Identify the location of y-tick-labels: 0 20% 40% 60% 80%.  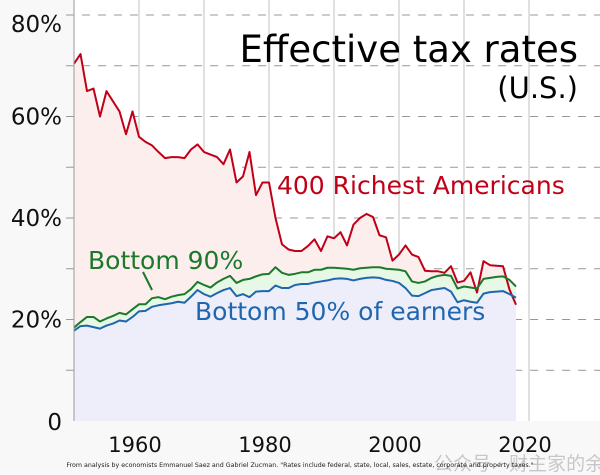
(36, 224).